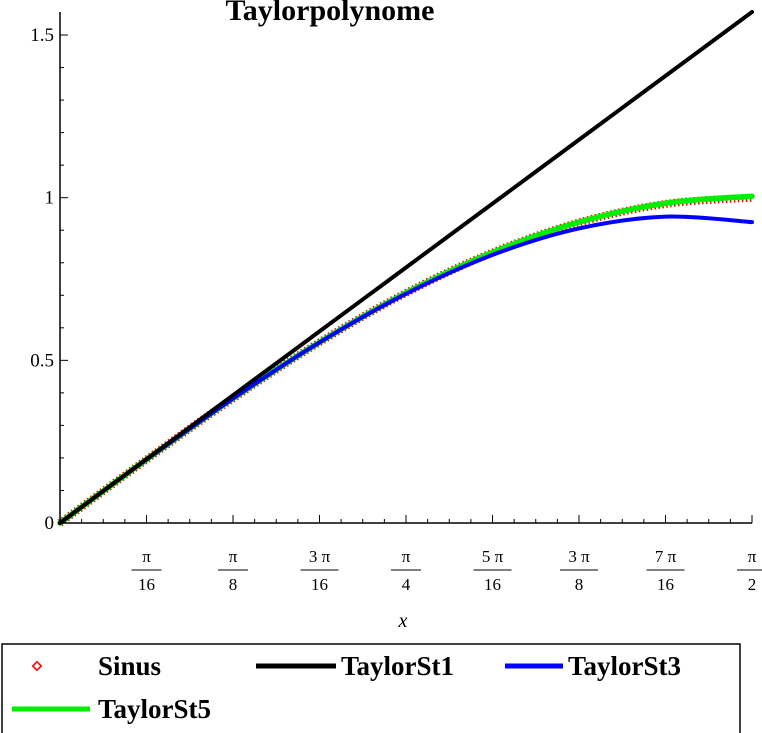 The image size is (762, 733). What do you see at coordinates (154, 709) in the screenshot?
I see `legend-label-taylorst5: TaylorSt5` at bounding box center [154, 709].